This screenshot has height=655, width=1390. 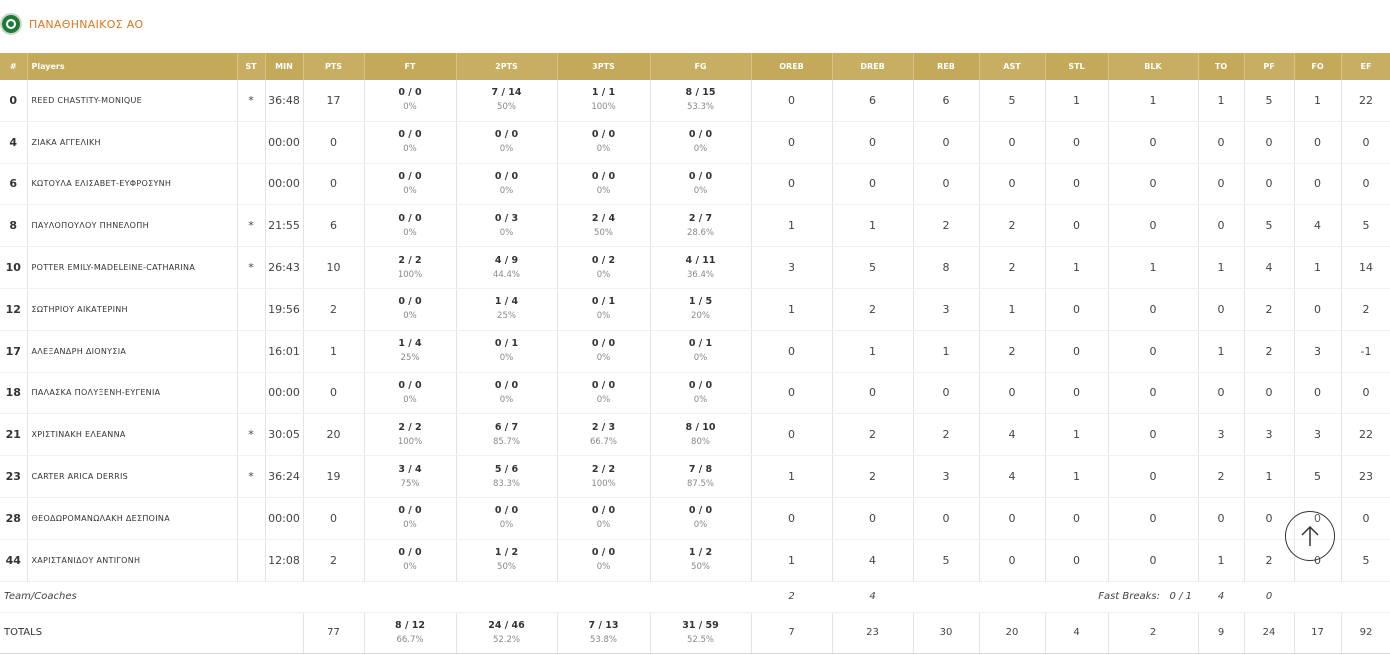 I want to click on player-name: CARTER ARICA DERRIS, so click(x=132, y=476).